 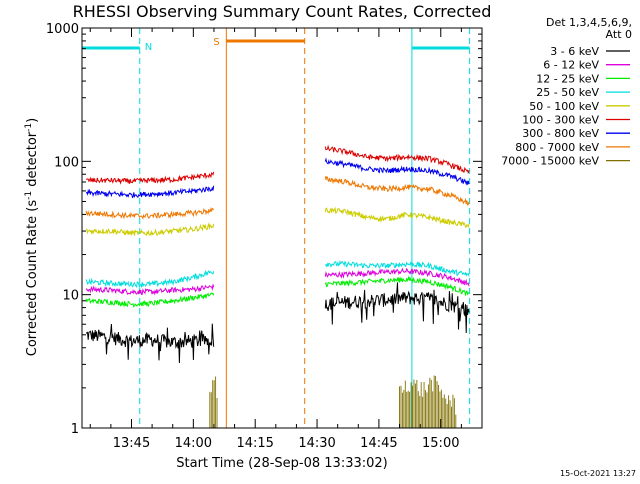 I want to click on series-5-line-b, so click(x=397, y=159).